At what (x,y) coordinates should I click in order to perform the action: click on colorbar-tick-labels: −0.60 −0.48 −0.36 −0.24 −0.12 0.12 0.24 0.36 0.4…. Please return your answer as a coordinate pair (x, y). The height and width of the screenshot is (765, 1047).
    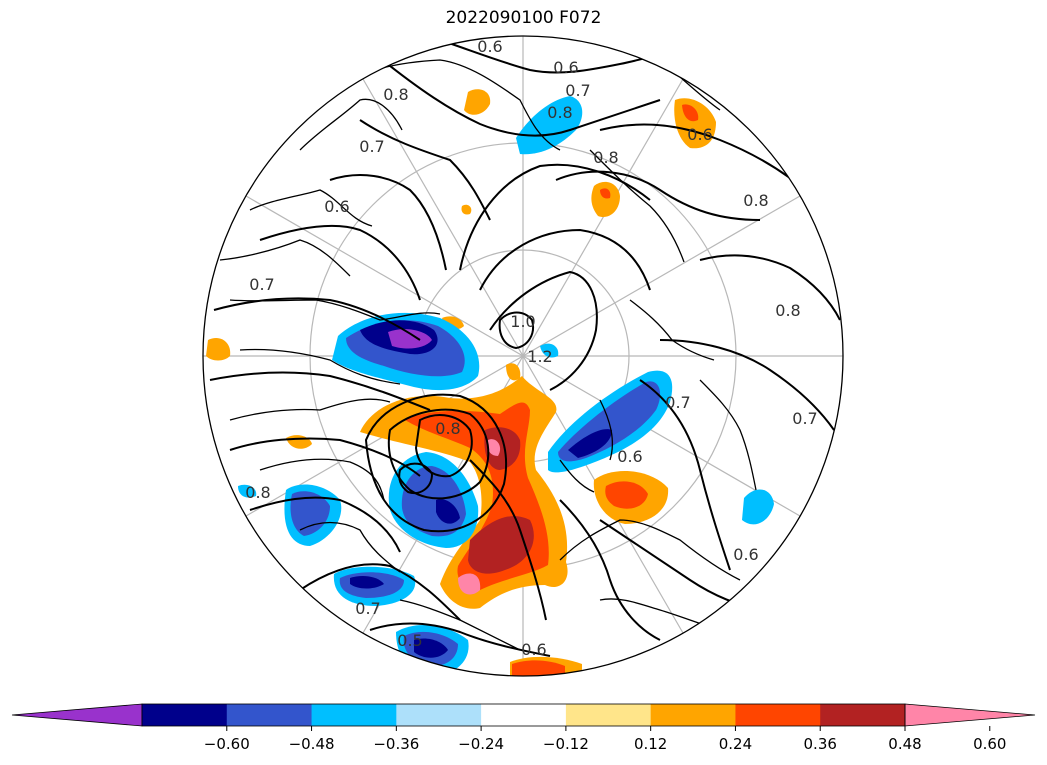
    Looking at the image, I should click on (605, 739).